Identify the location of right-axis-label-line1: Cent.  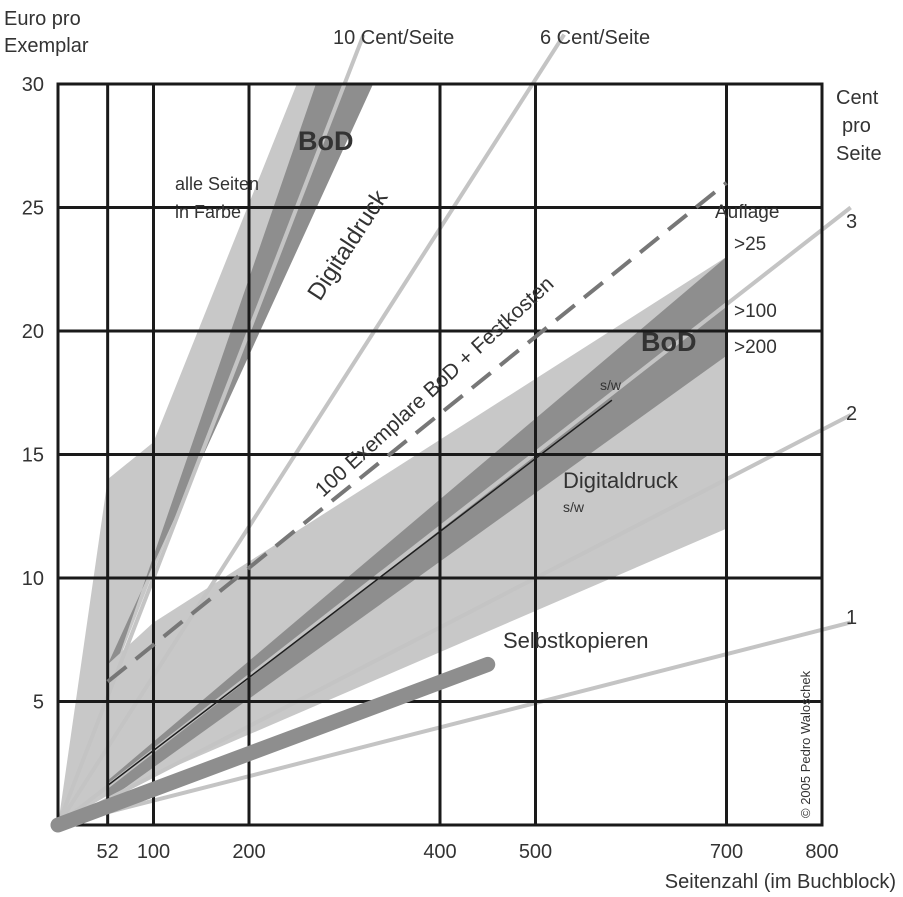
(857, 98).